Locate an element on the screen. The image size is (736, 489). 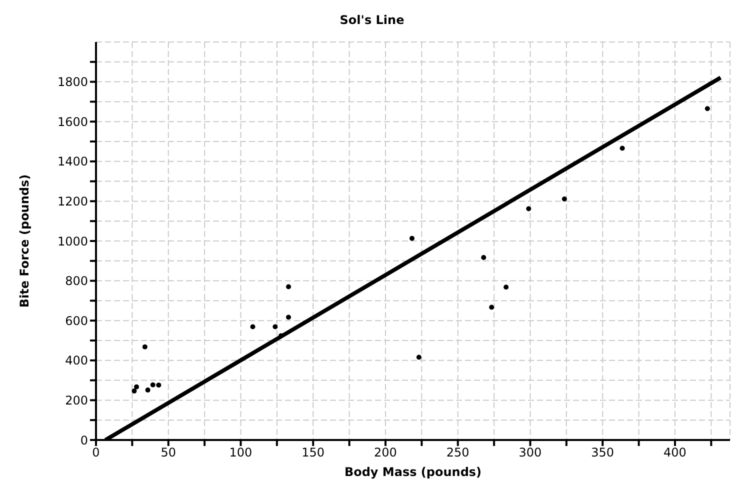
x-tick-label: 300 is located at coordinates (530, 453).